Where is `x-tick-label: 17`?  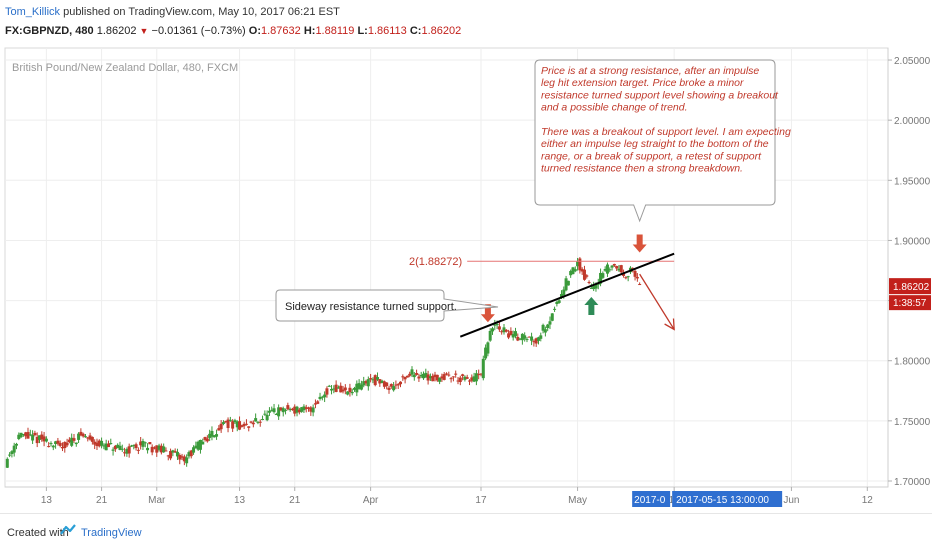 x-tick-label: 17 is located at coordinates (481, 500).